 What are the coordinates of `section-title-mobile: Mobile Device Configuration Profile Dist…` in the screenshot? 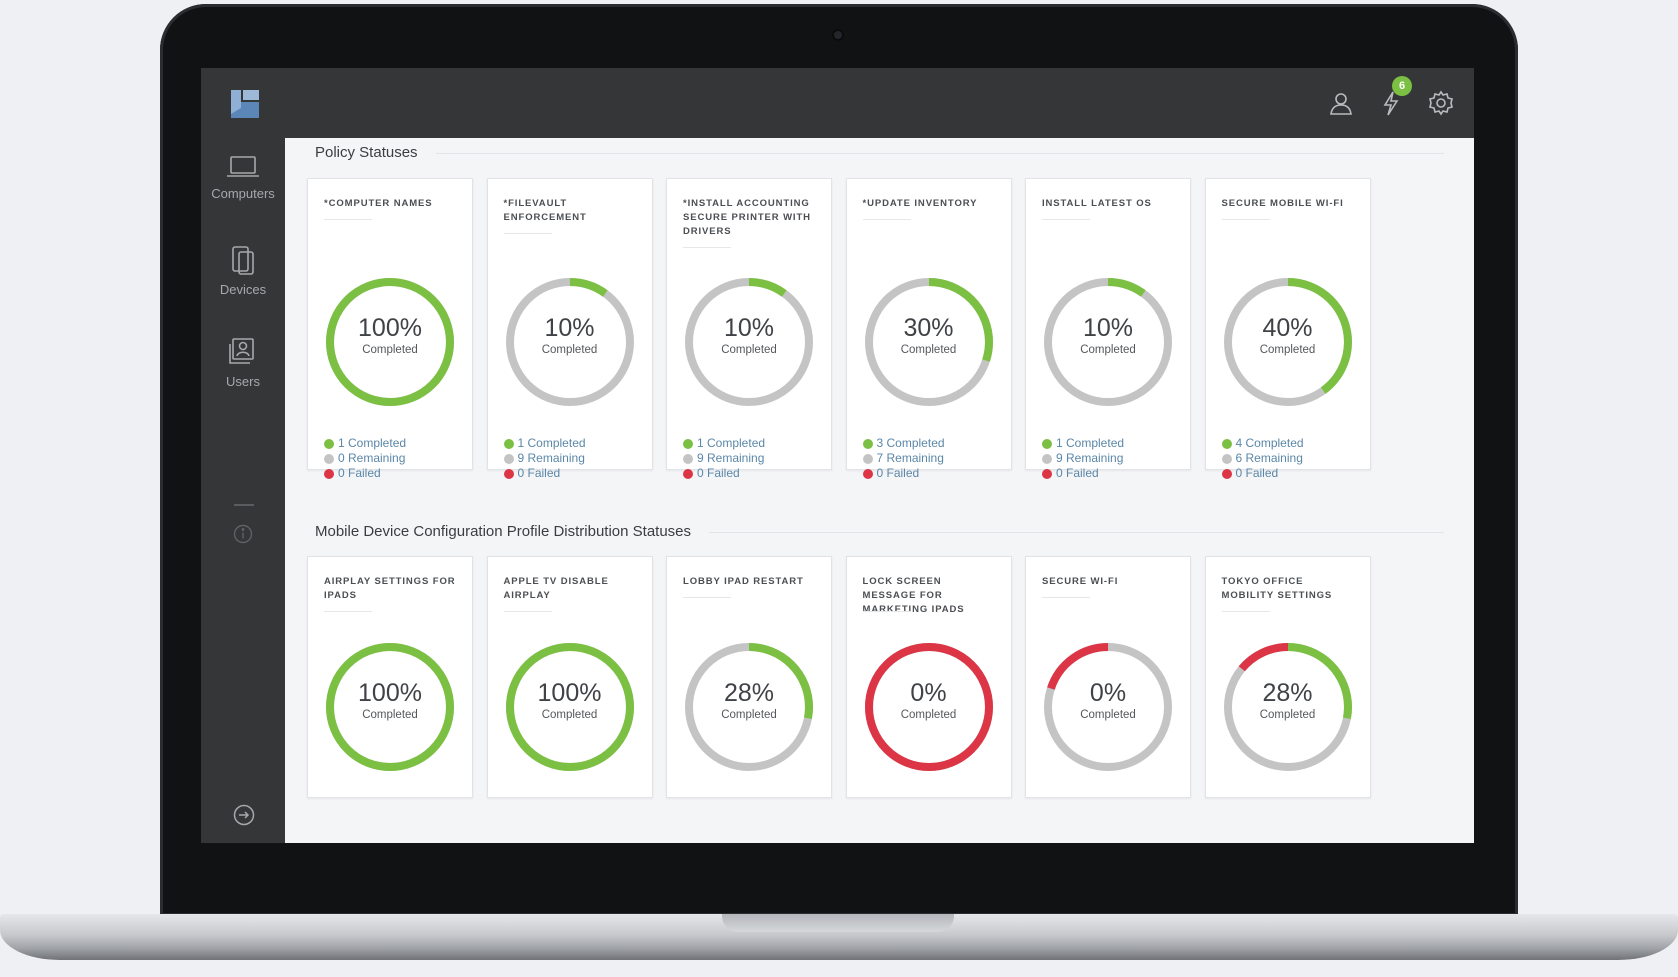 It's located at (512, 531).